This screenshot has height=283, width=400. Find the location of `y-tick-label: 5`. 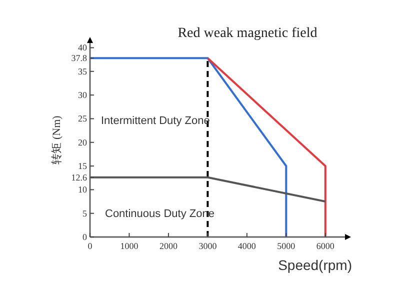

y-tick-label: 5 is located at coordinates (85, 213).